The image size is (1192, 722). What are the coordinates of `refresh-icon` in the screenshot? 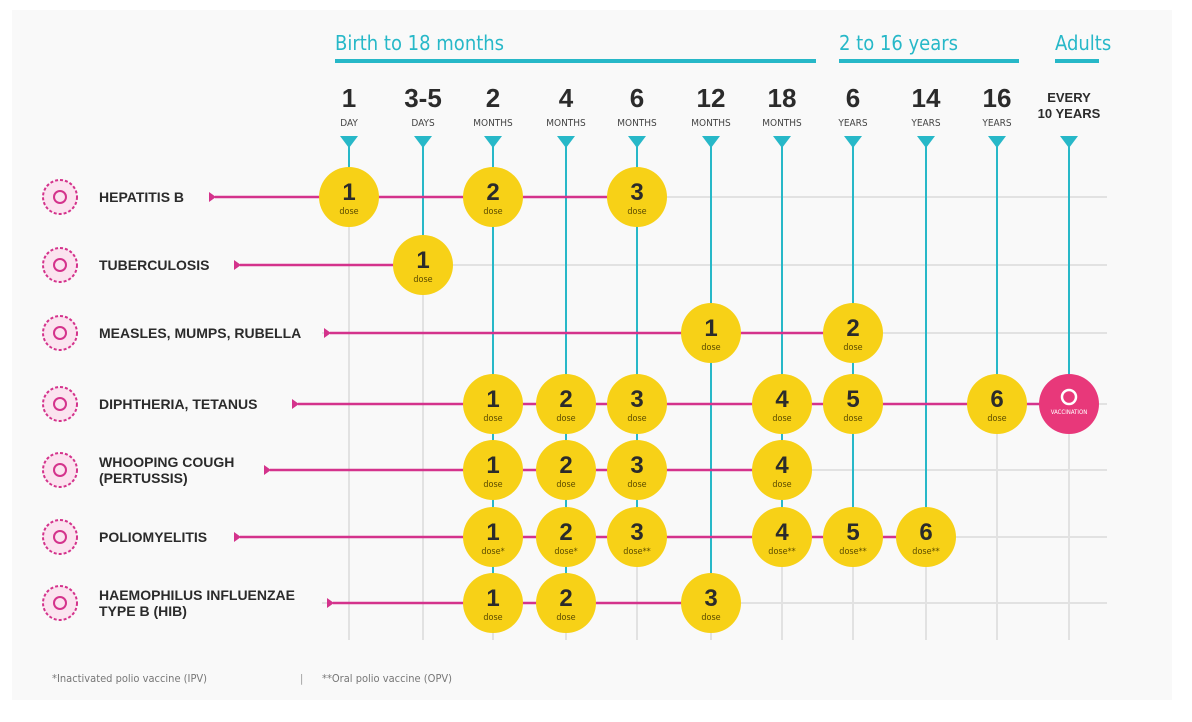 It's located at (1069, 397).